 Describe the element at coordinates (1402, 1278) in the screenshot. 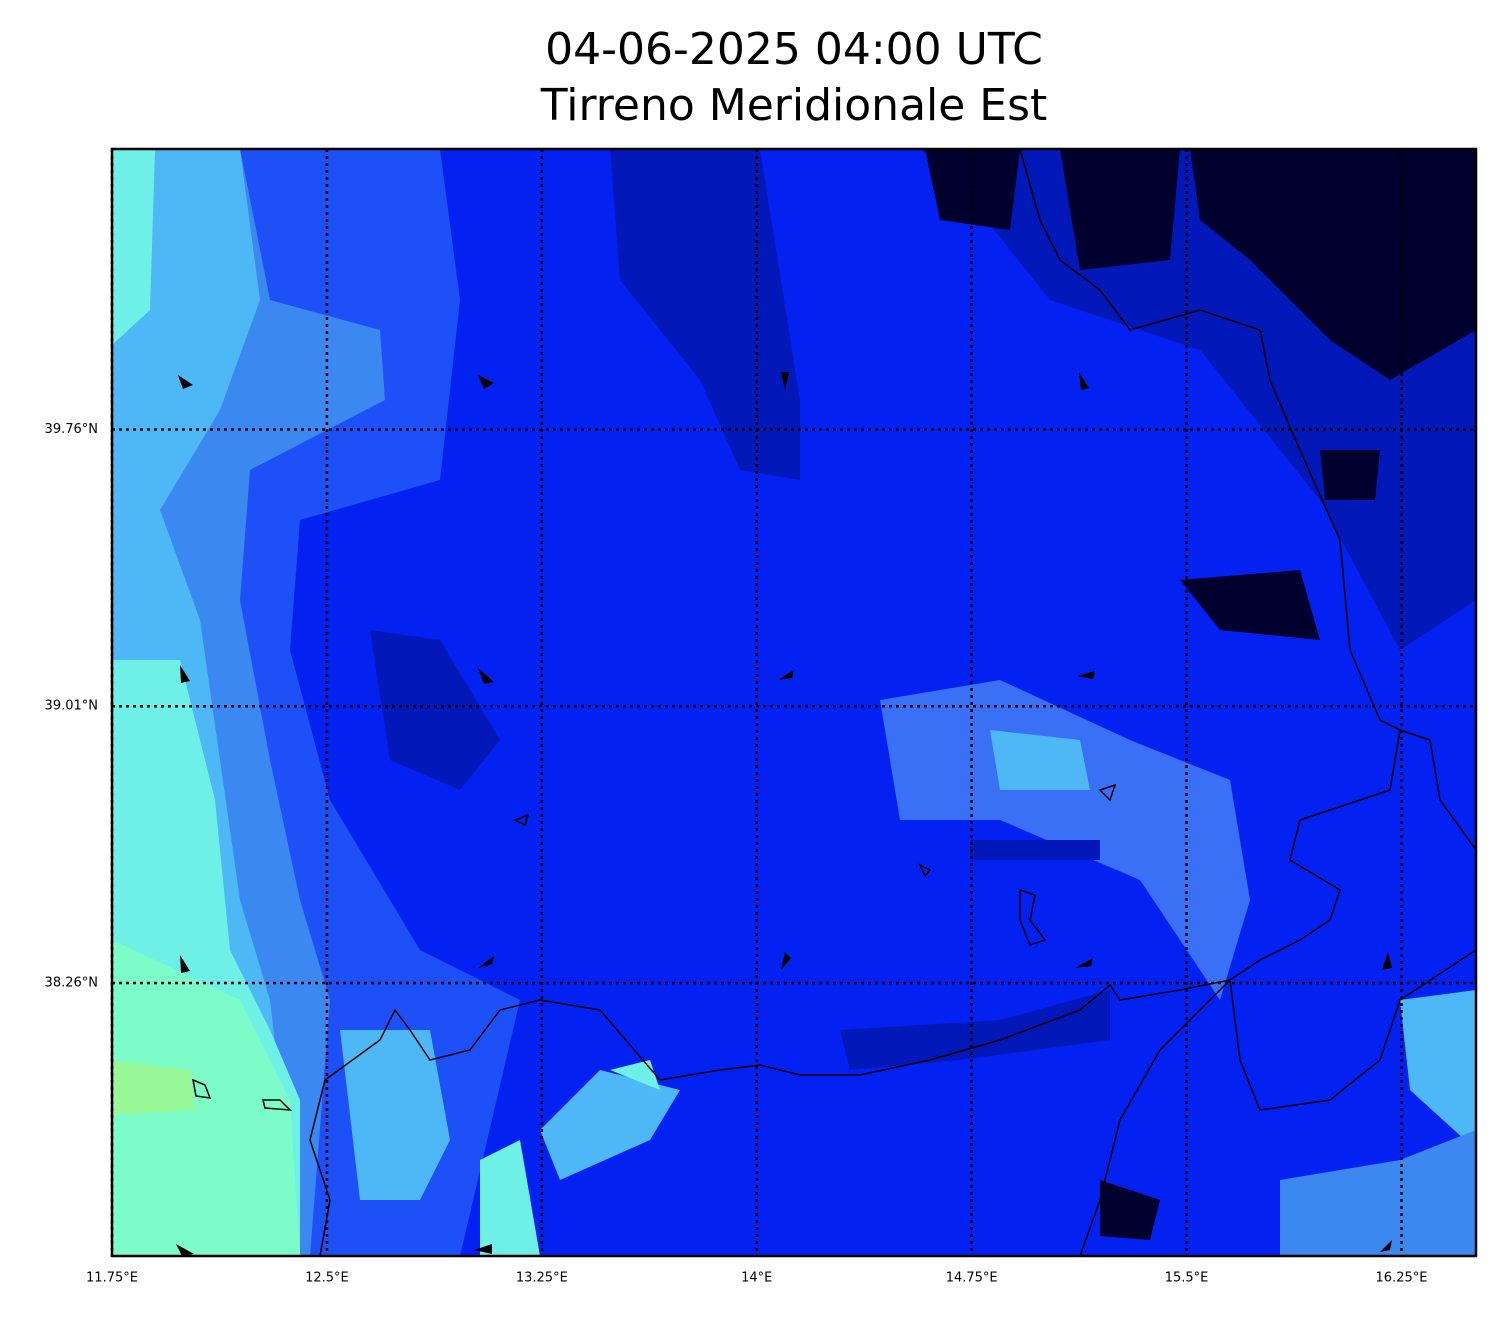

I see `x-tick-label: 16.25°E` at that location.